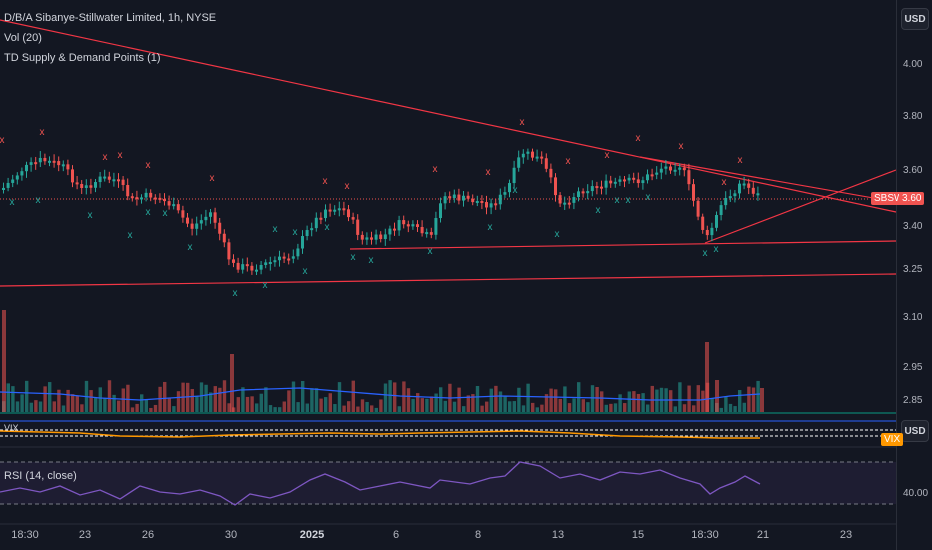  I want to click on vix-currency-button: USD, so click(915, 431).